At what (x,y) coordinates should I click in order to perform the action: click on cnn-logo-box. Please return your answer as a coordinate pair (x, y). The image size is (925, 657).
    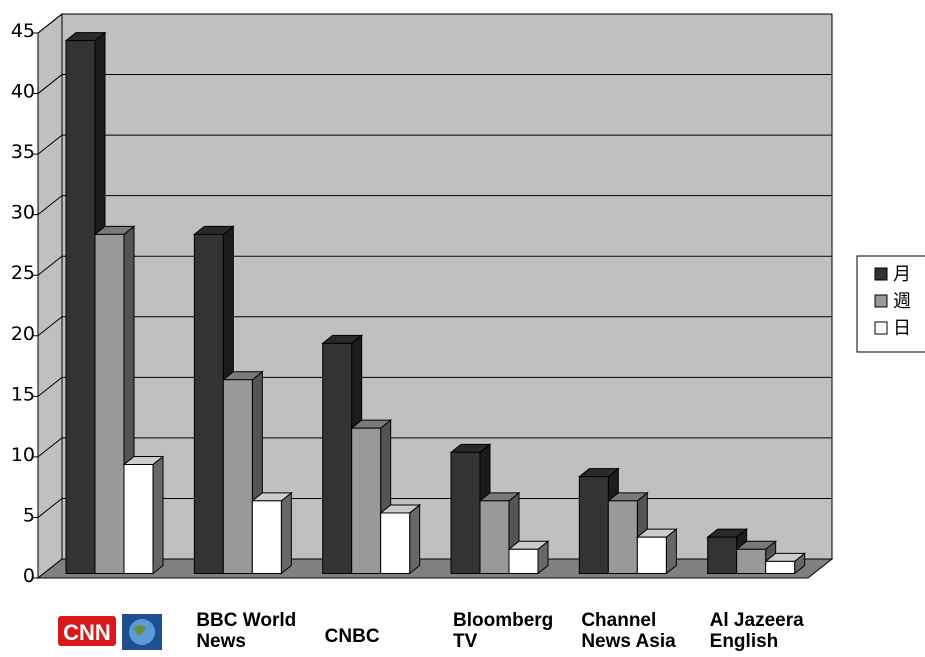
    Looking at the image, I should click on (87, 631).